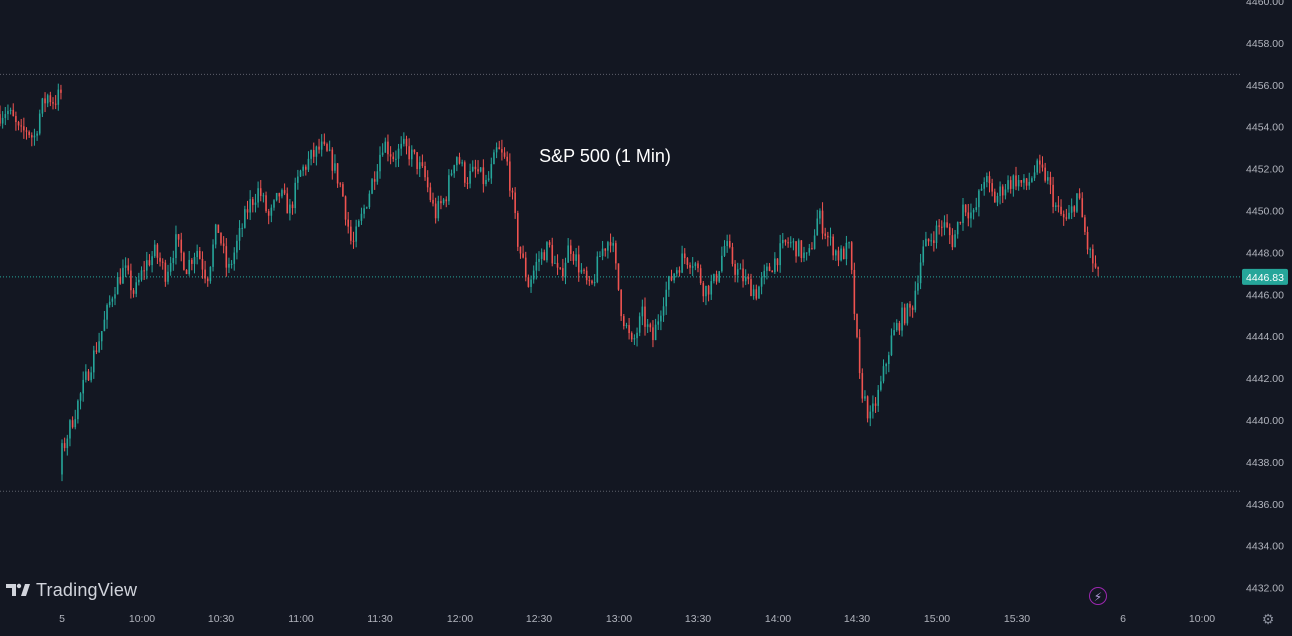  Describe the element at coordinates (301, 619) in the screenshot. I see `x-tick-label: 11:00` at that location.